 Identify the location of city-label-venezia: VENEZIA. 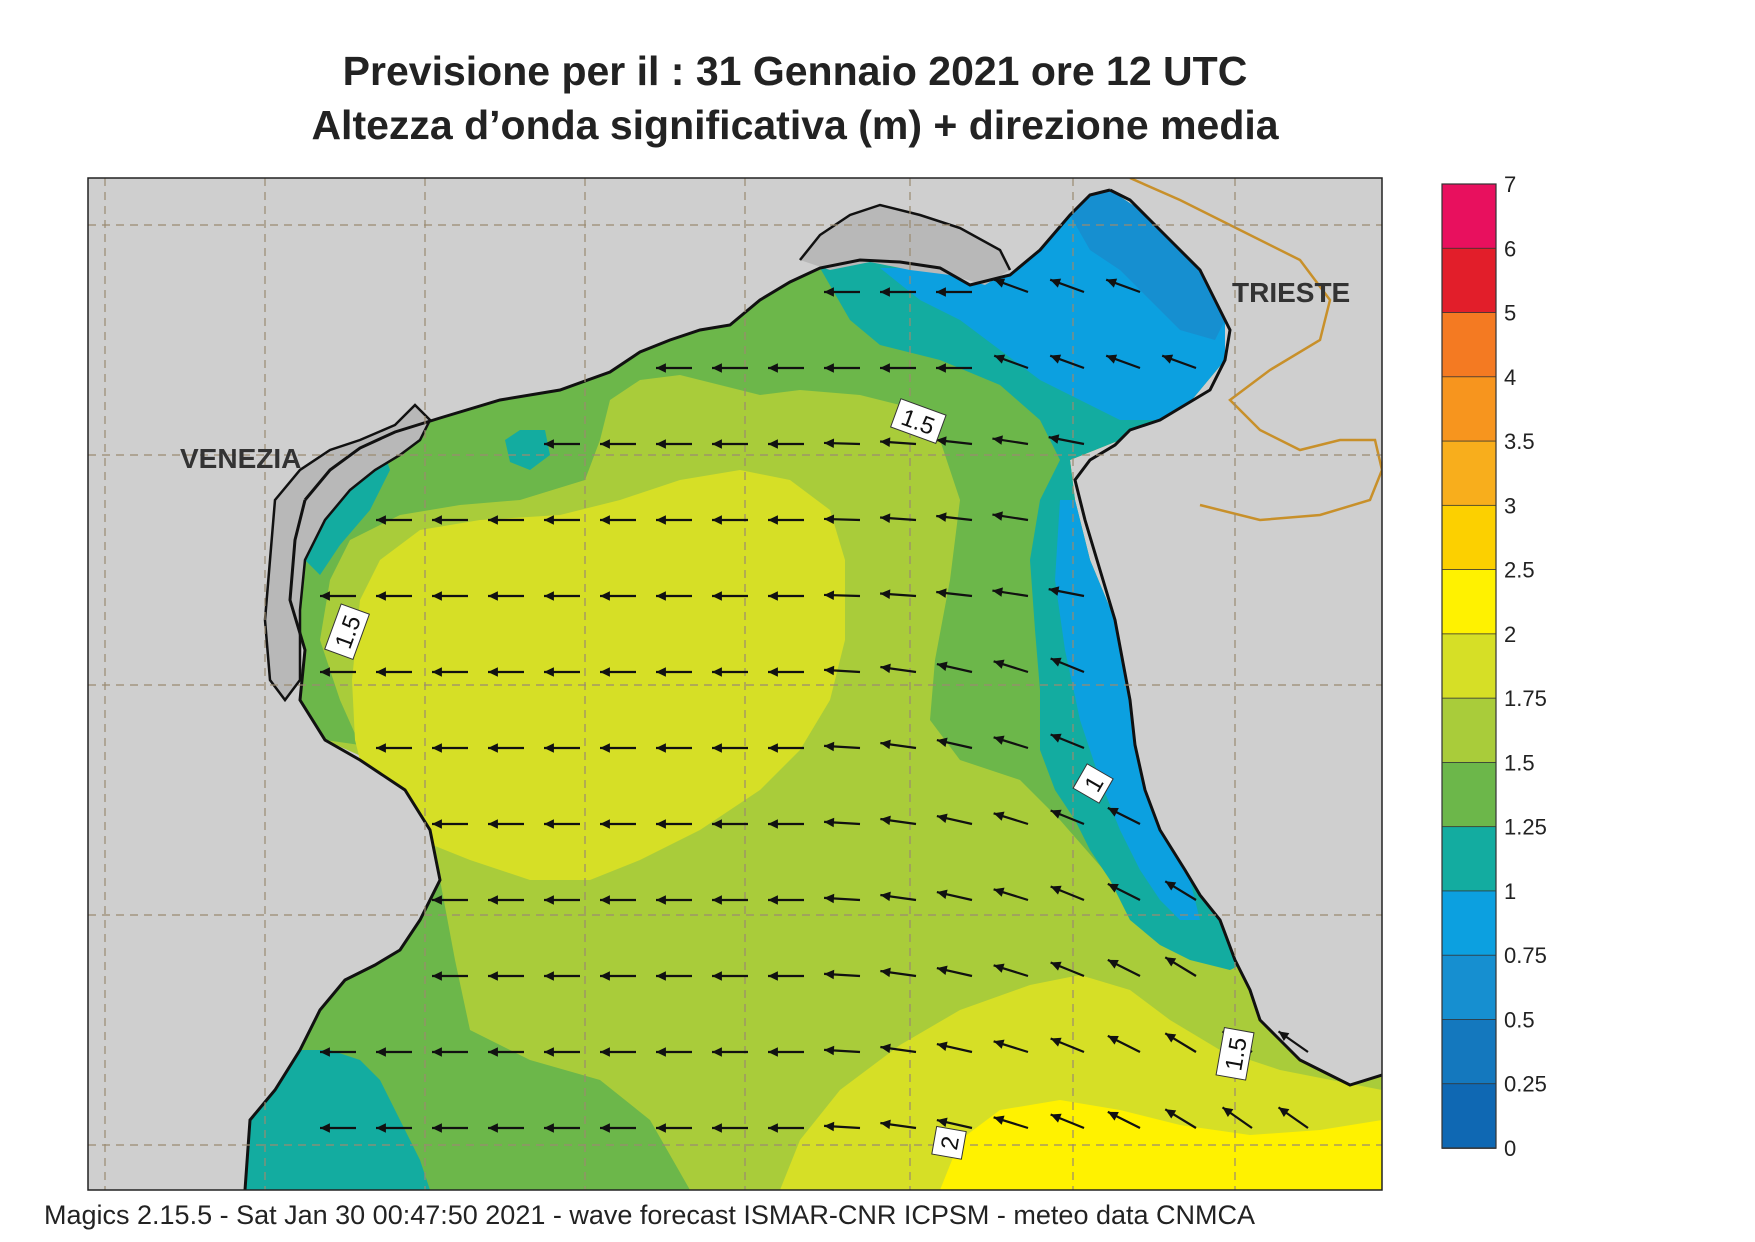
(240, 458).